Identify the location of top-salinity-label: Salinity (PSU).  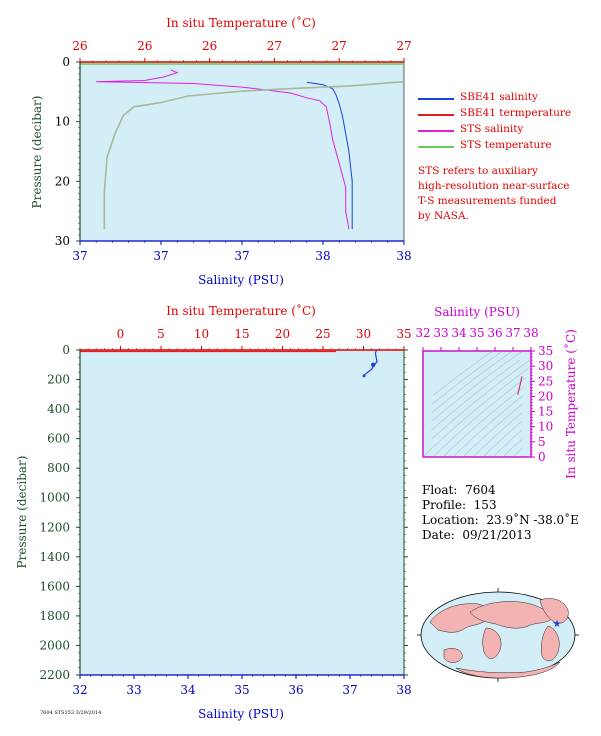
(241, 280).